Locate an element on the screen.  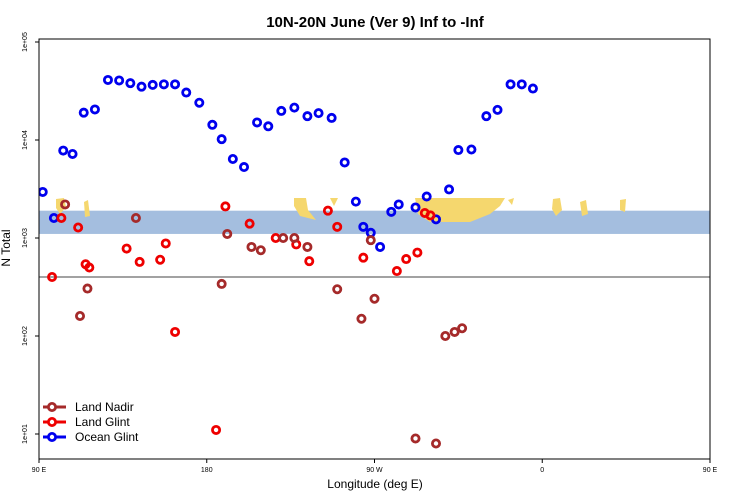
y-axis-label: N Total is located at coordinates (6, 247).